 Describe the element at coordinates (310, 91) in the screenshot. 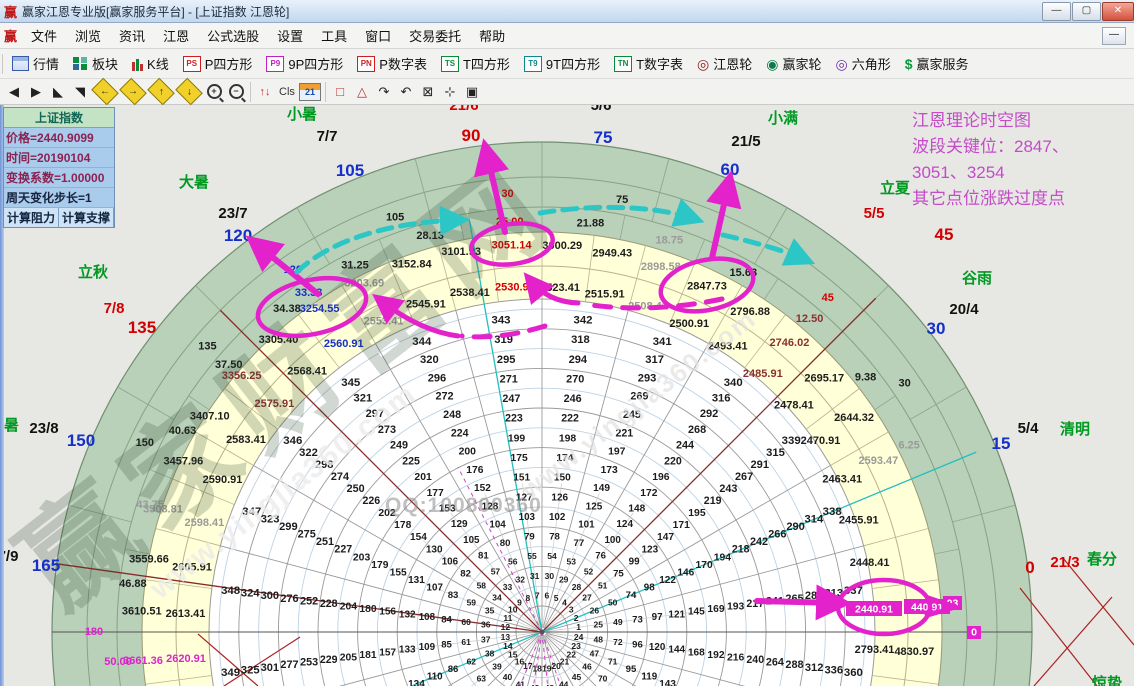

I see `calendar-tool: 21` at that location.